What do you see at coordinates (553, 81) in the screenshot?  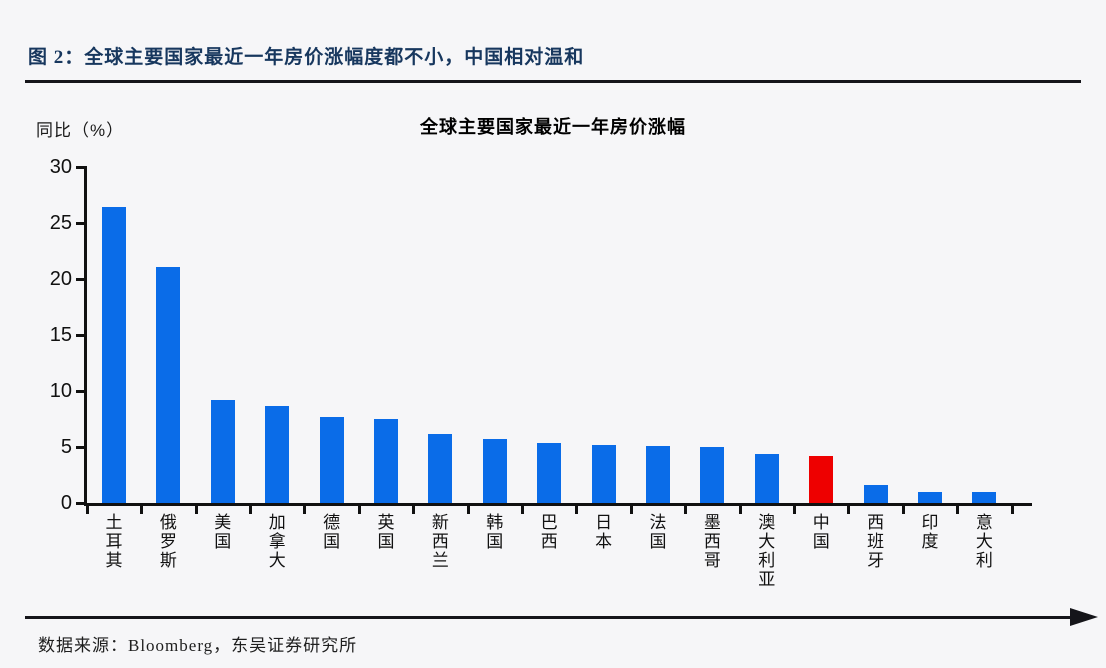 I see `header-divider-line` at bounding box center [553, 81].